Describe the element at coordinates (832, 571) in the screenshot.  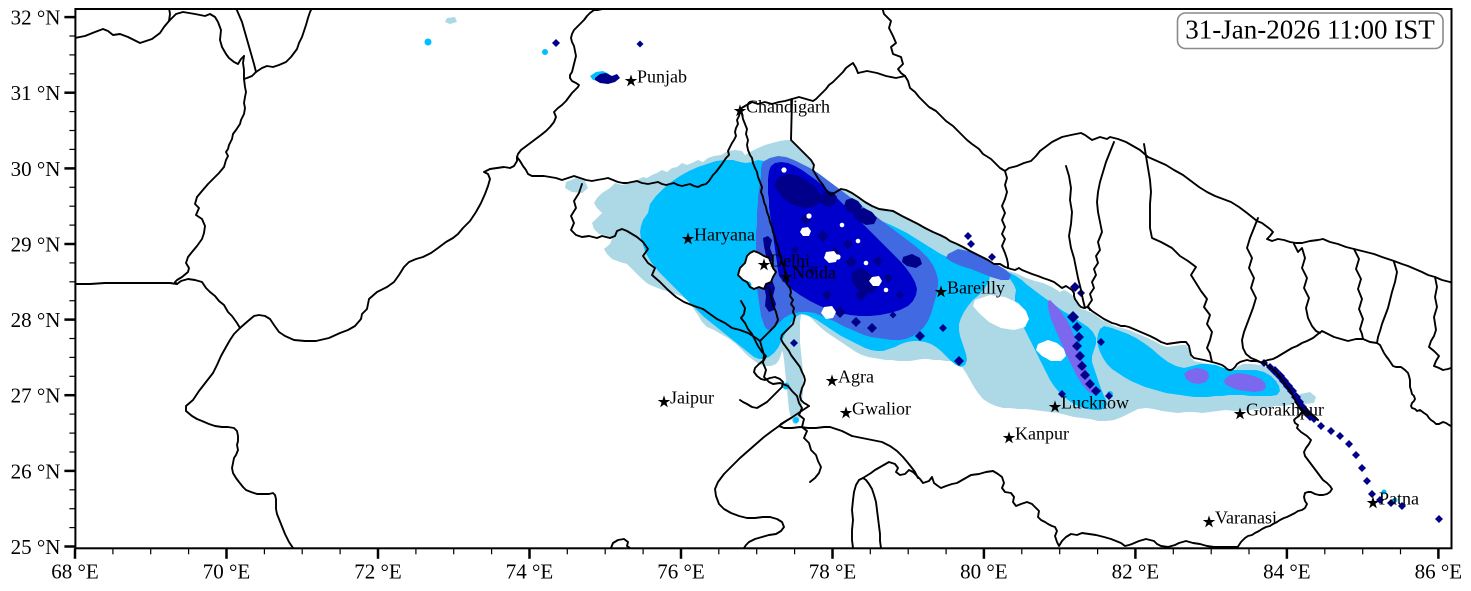
I see `svg-text: 78 °E` at that location.